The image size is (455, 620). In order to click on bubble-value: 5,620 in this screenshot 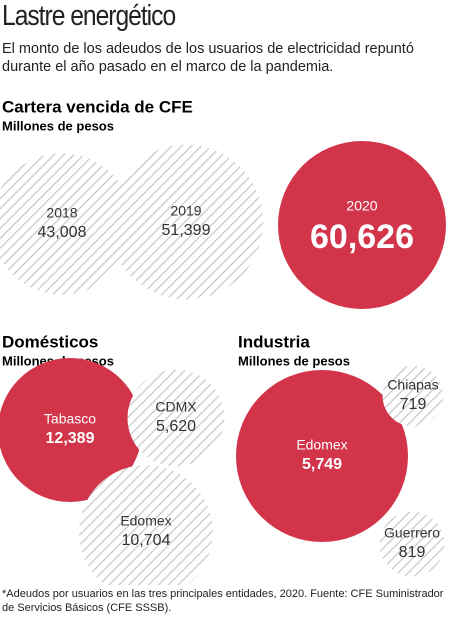, I will do `click(176, 426)`.